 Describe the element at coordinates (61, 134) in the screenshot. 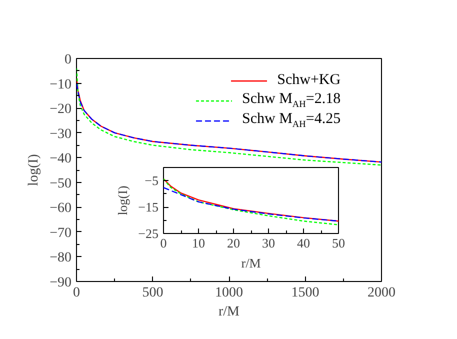

I see `y-tick-label: −30` at that location.